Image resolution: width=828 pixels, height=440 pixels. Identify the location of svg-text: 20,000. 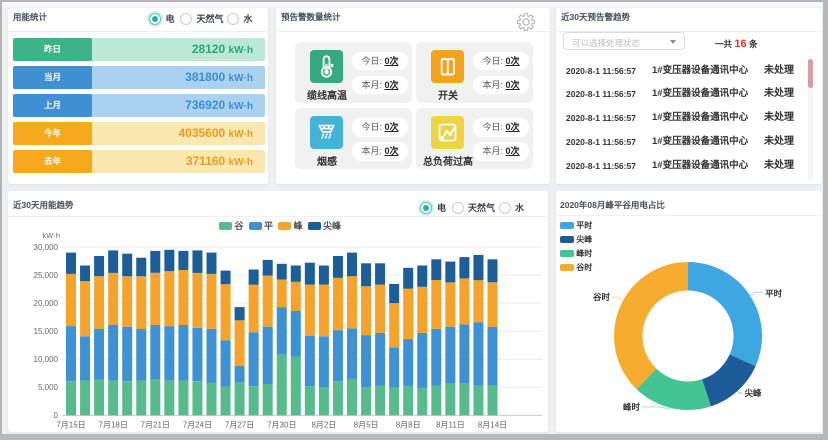
(46, 303).